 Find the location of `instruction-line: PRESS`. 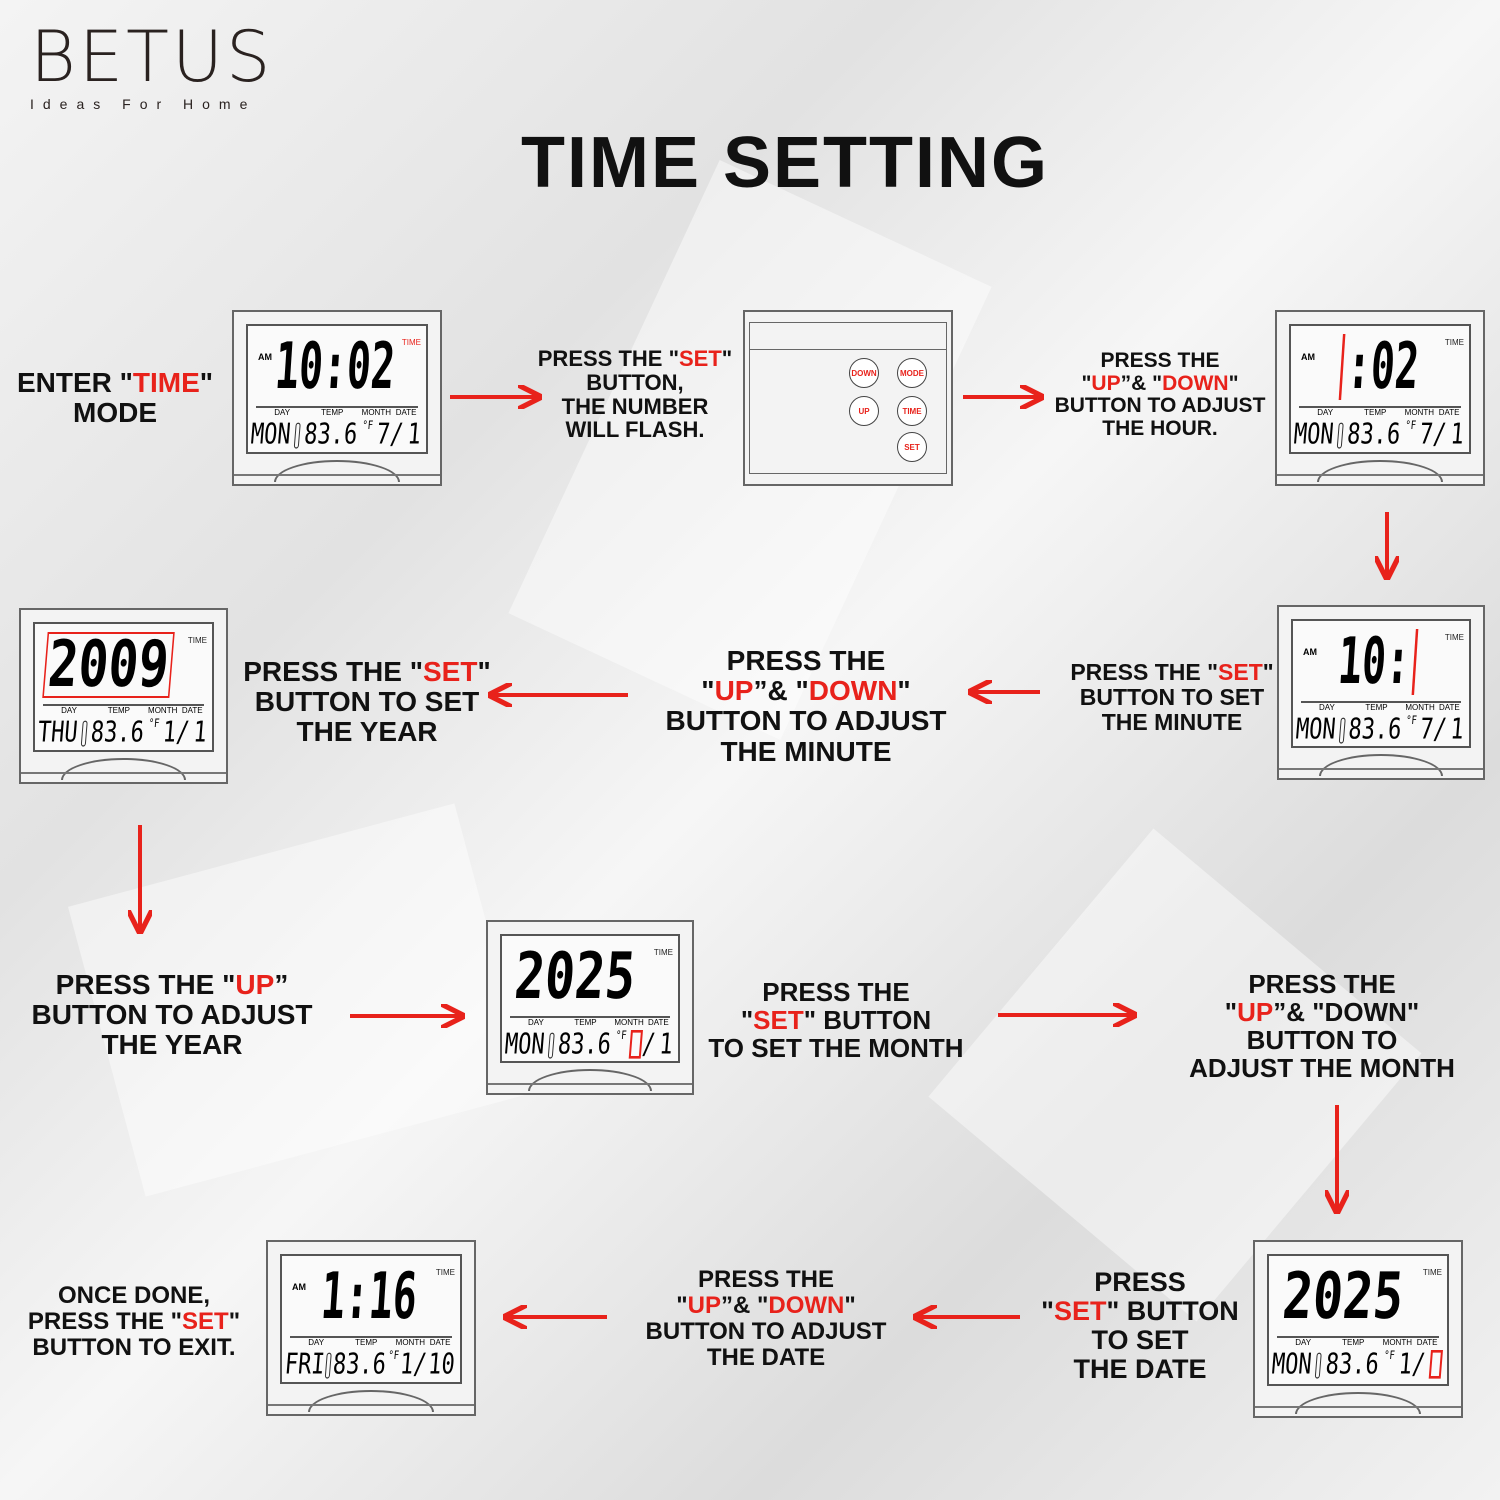

instruction-line: PRESS is located at coordinates (1140, 1282).